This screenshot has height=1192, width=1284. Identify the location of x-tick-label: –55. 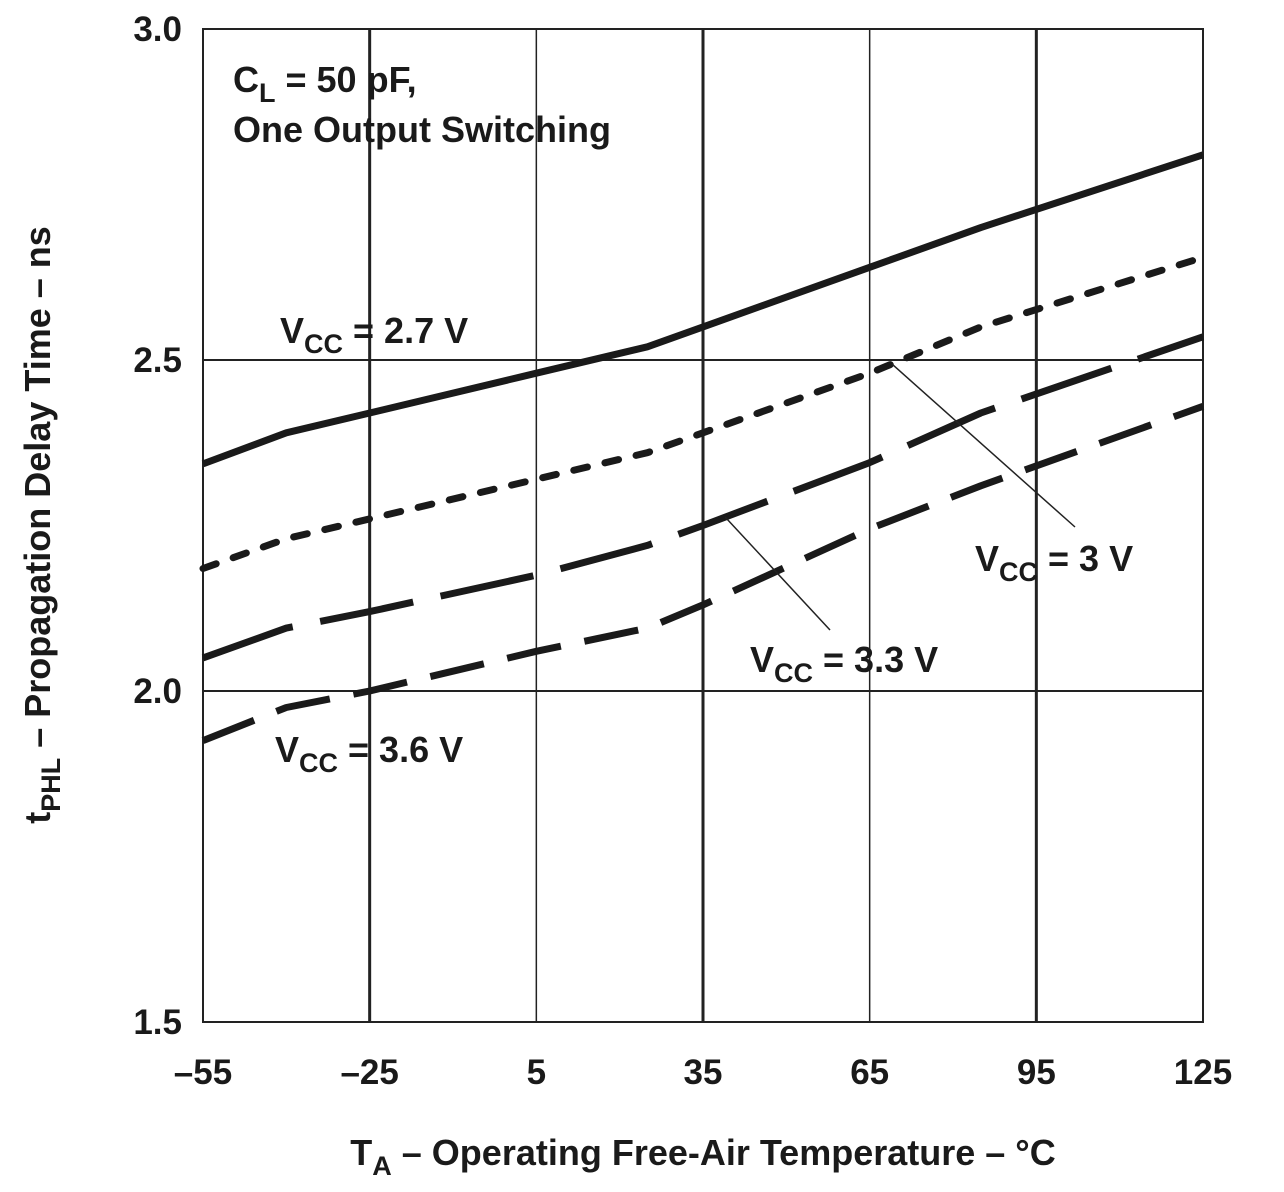
(203, 1072).